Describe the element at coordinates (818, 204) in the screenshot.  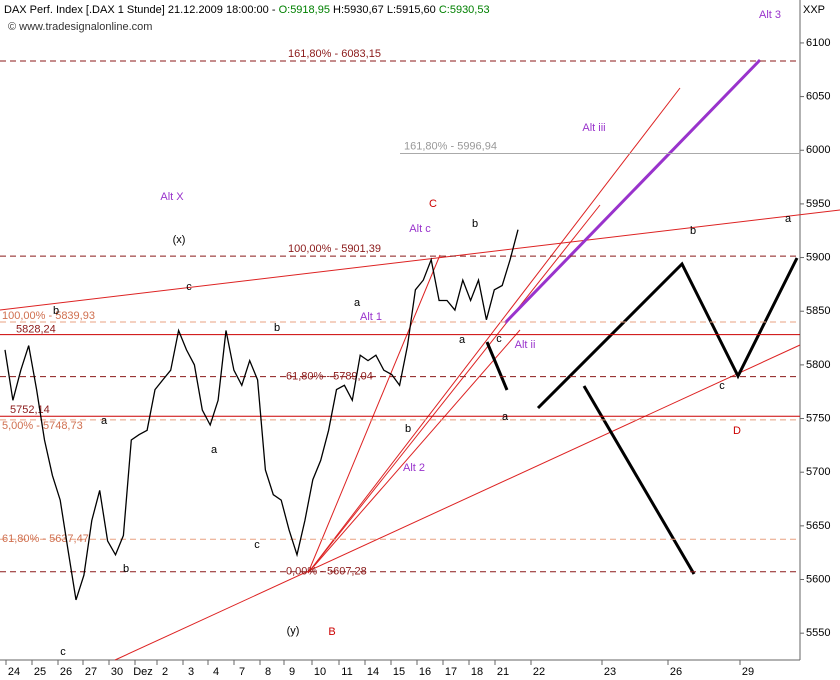
I see `y-tick-label: 5950` at that location.